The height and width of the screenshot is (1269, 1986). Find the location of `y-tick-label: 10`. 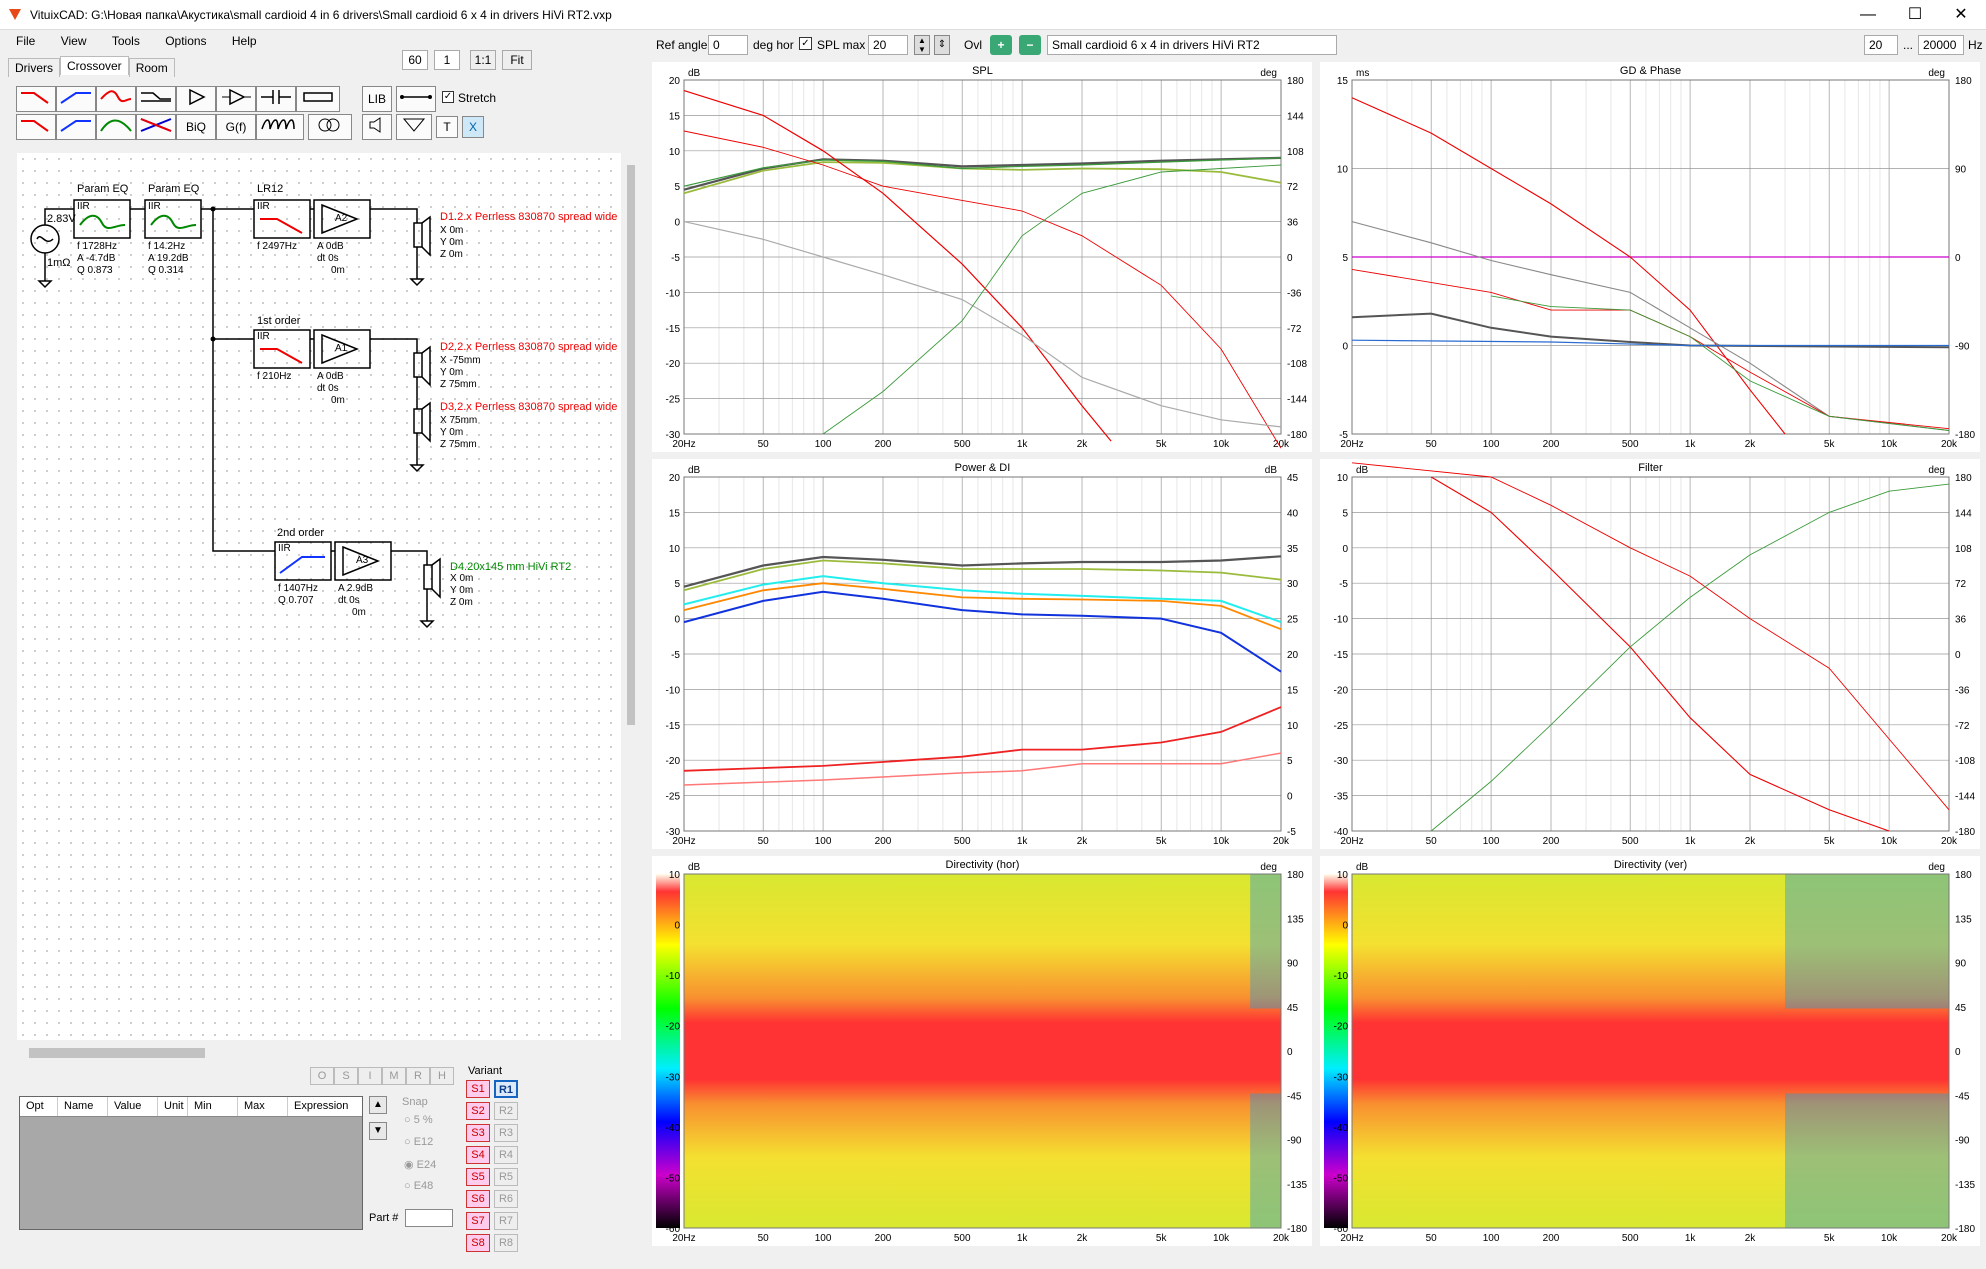

y-tick-label: 10 is located at coordinates (675, 875).